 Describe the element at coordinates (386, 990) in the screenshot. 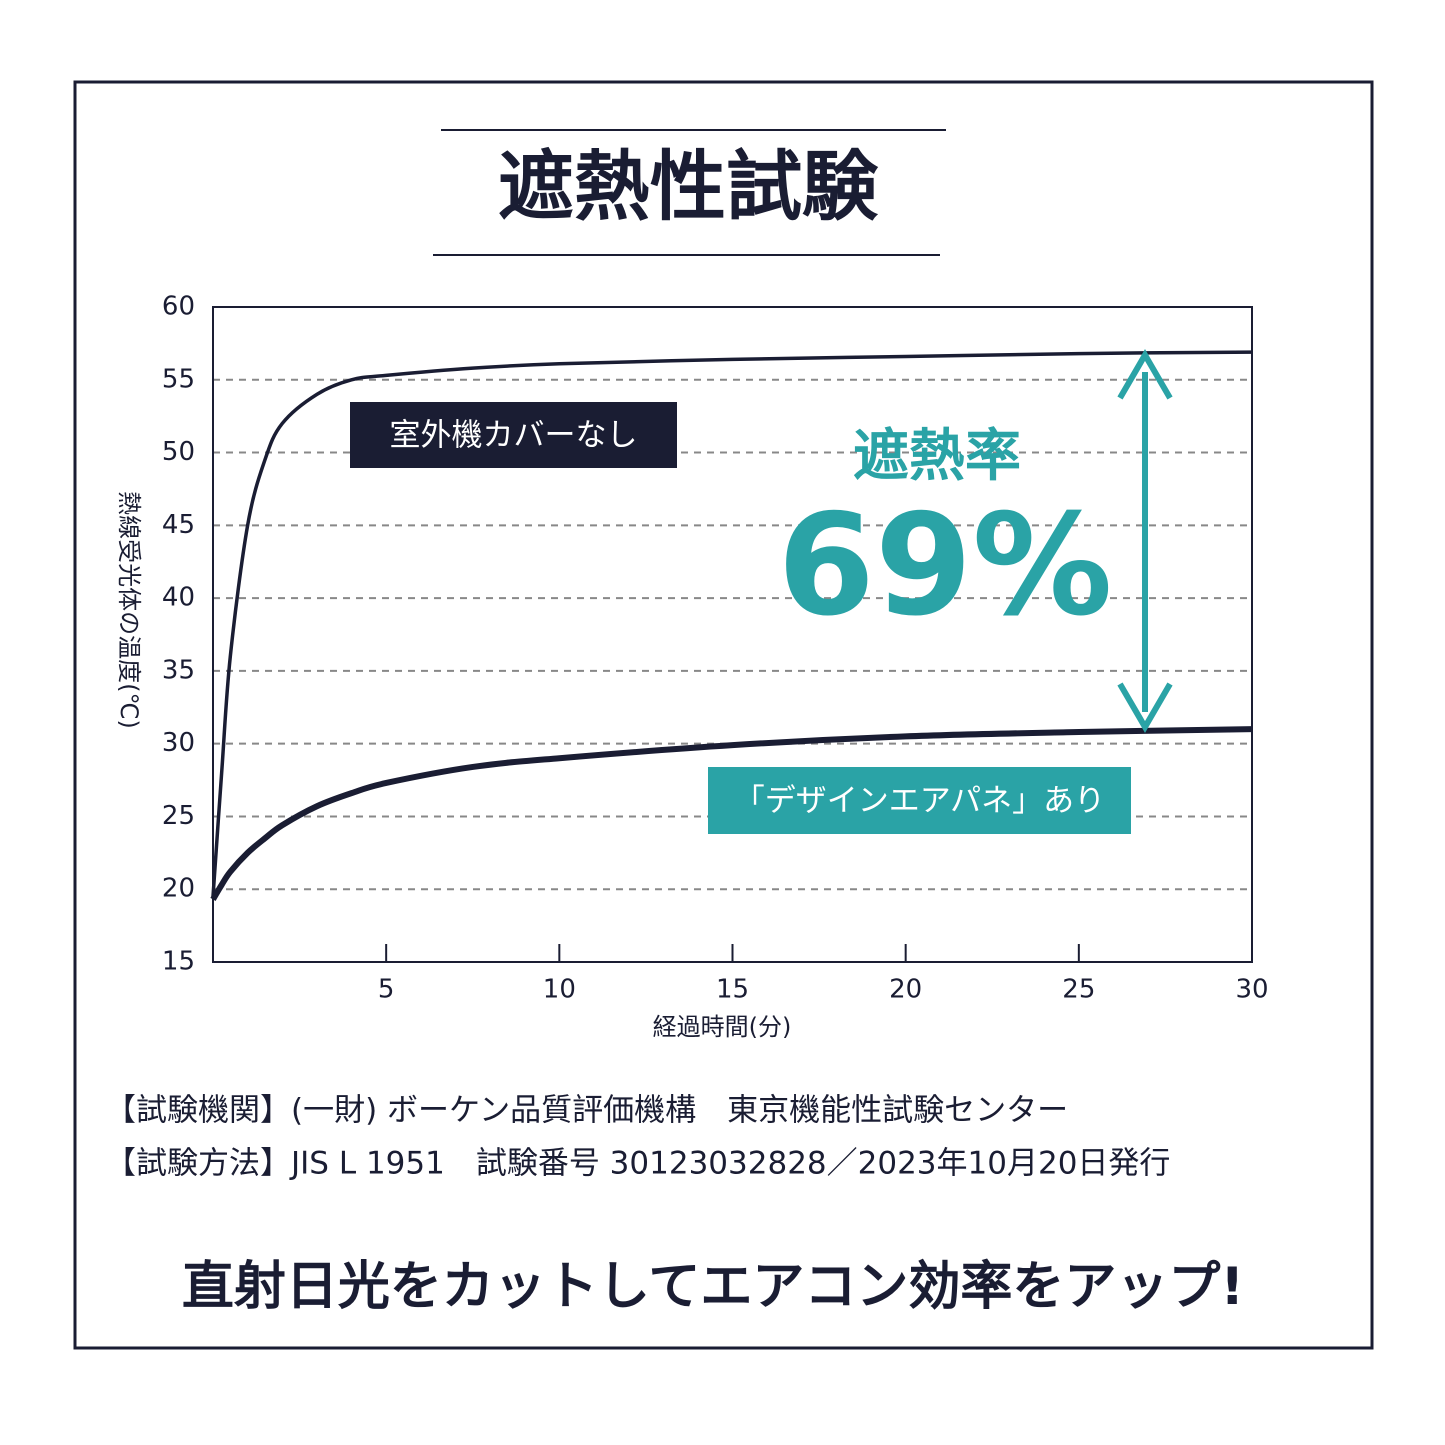

I see `x-tick-label: 5` at that location.